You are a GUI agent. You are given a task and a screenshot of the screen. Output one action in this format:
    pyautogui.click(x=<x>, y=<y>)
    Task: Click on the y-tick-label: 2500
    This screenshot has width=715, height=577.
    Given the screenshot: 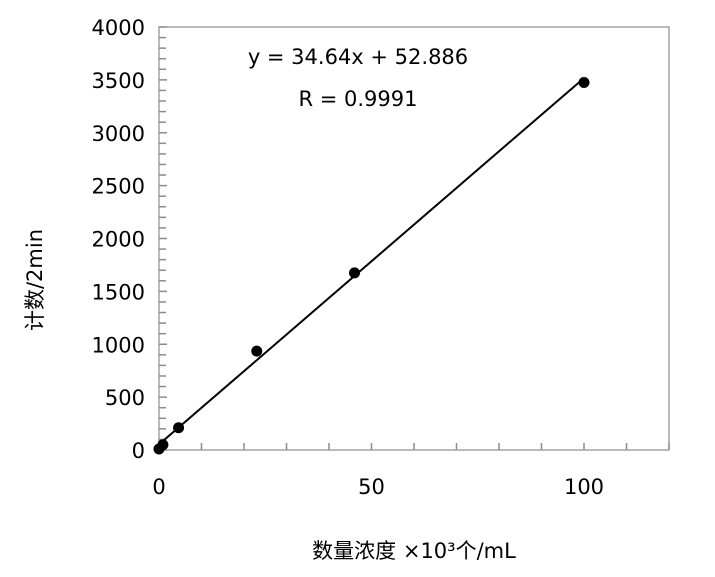 What is the action you would take?
    pyautogui.click(x=118, y=187)
    